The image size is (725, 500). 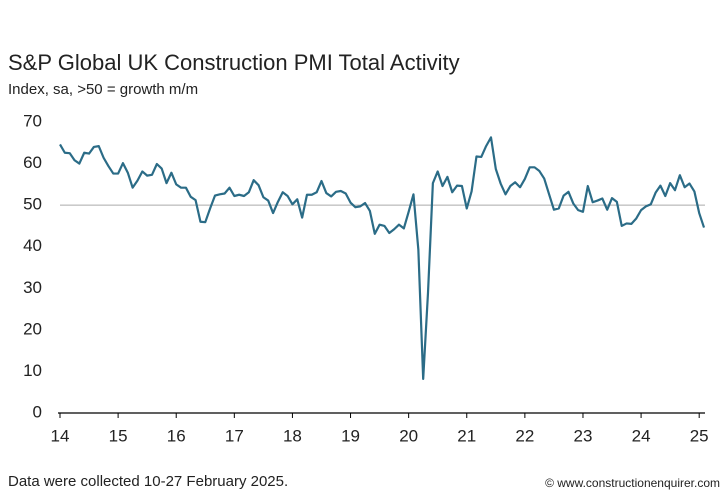 What do you see at coordinates (408, 435) in the screenshot?
I see `x-tick-label: 20` at bounding box center [408, 435].